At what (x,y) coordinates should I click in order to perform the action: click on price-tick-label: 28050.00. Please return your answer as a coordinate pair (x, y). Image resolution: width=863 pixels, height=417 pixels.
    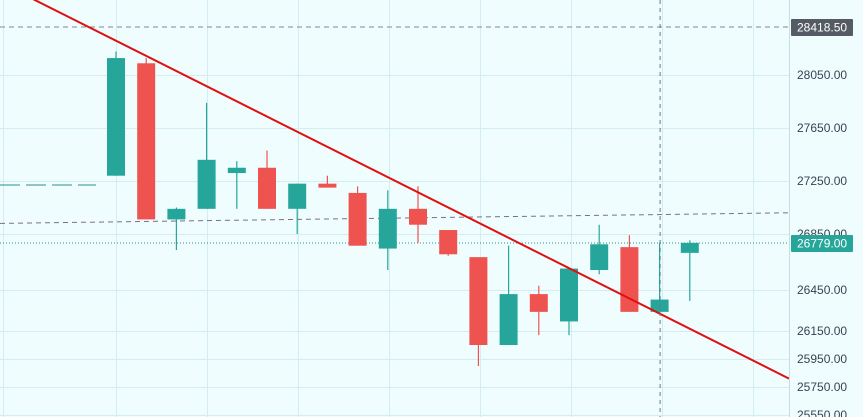
    Looking at the image, I should click on (822, 75).